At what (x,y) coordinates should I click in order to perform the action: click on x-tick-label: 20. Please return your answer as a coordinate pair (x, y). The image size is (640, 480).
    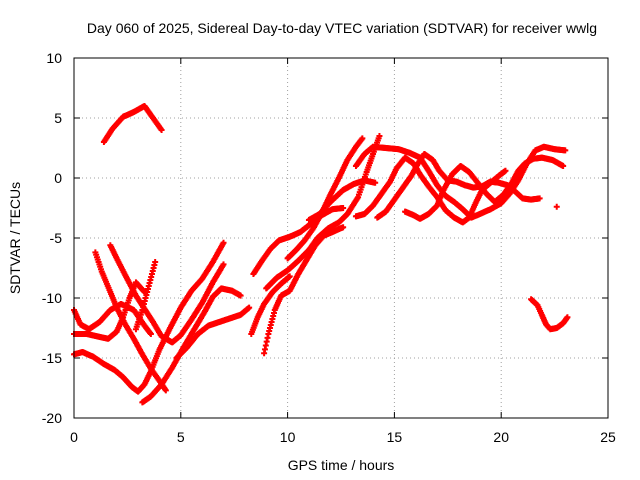
    Looking at the image, I should click on (501, 437).